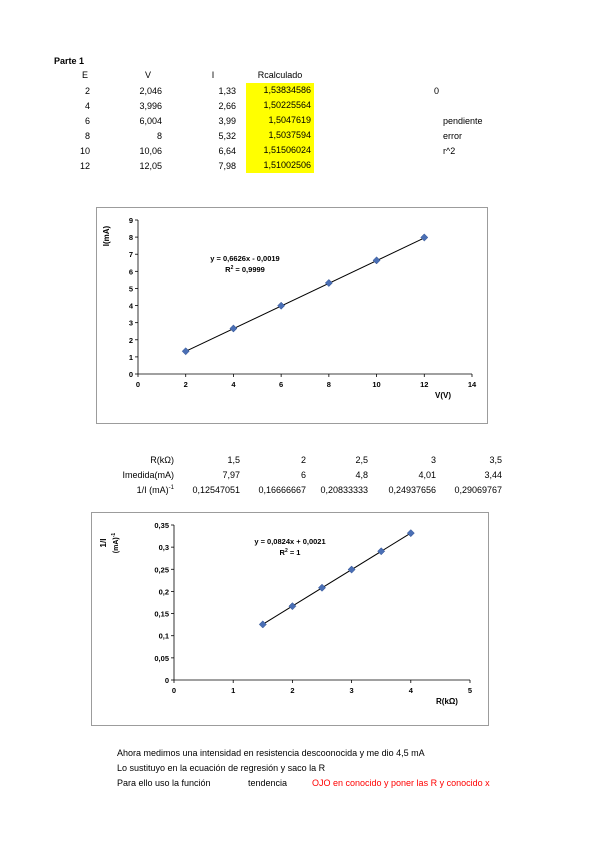 The image size is (599, 848). I want to click on y-tick-label: 2, so click(131, 340).